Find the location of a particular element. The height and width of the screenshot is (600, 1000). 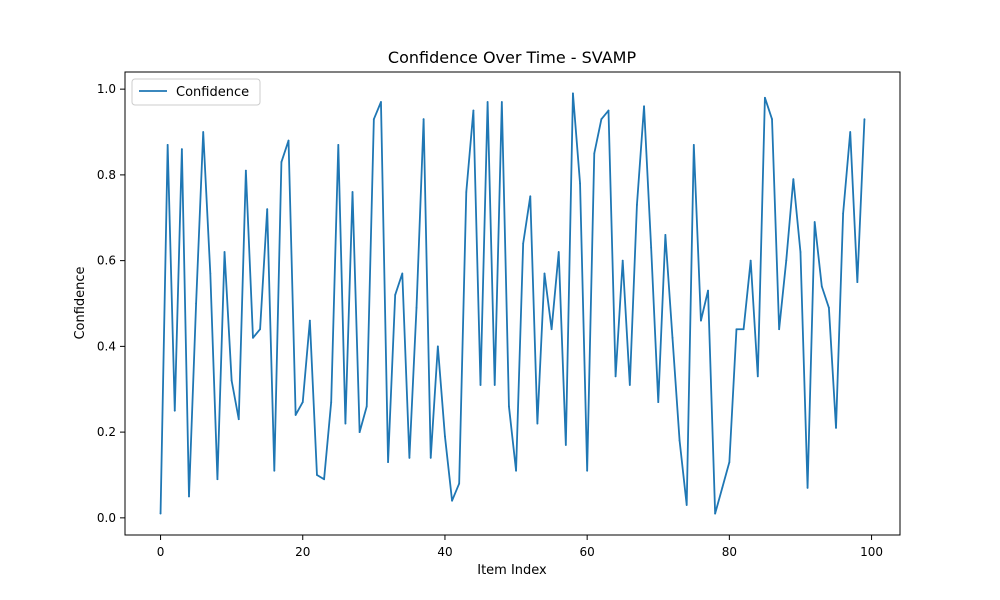

y-axis-label: Confidence is located at coordinates (80, 302).